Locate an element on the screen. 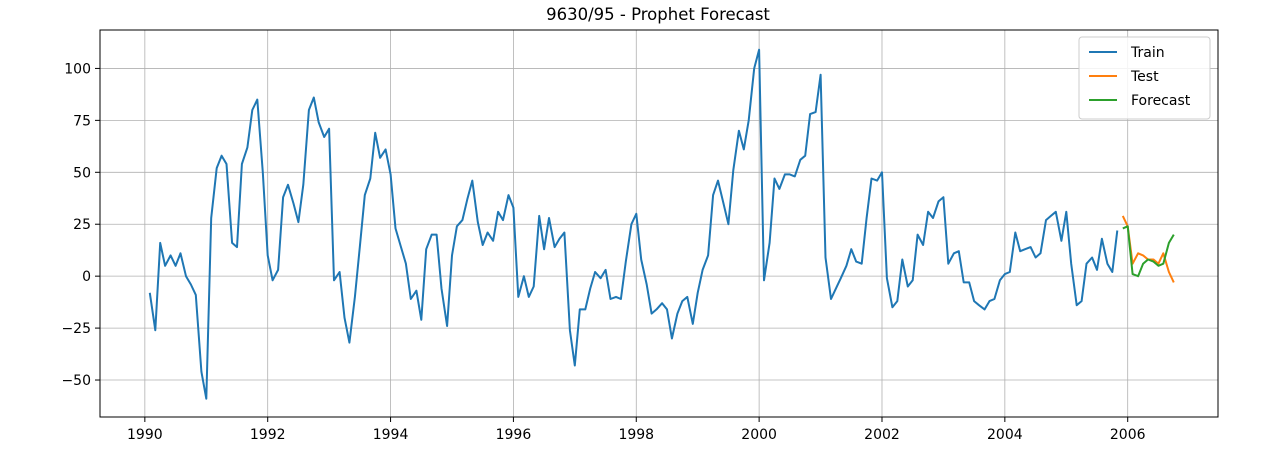  y-tick-label: 0 is located at coordinates (86, 277).